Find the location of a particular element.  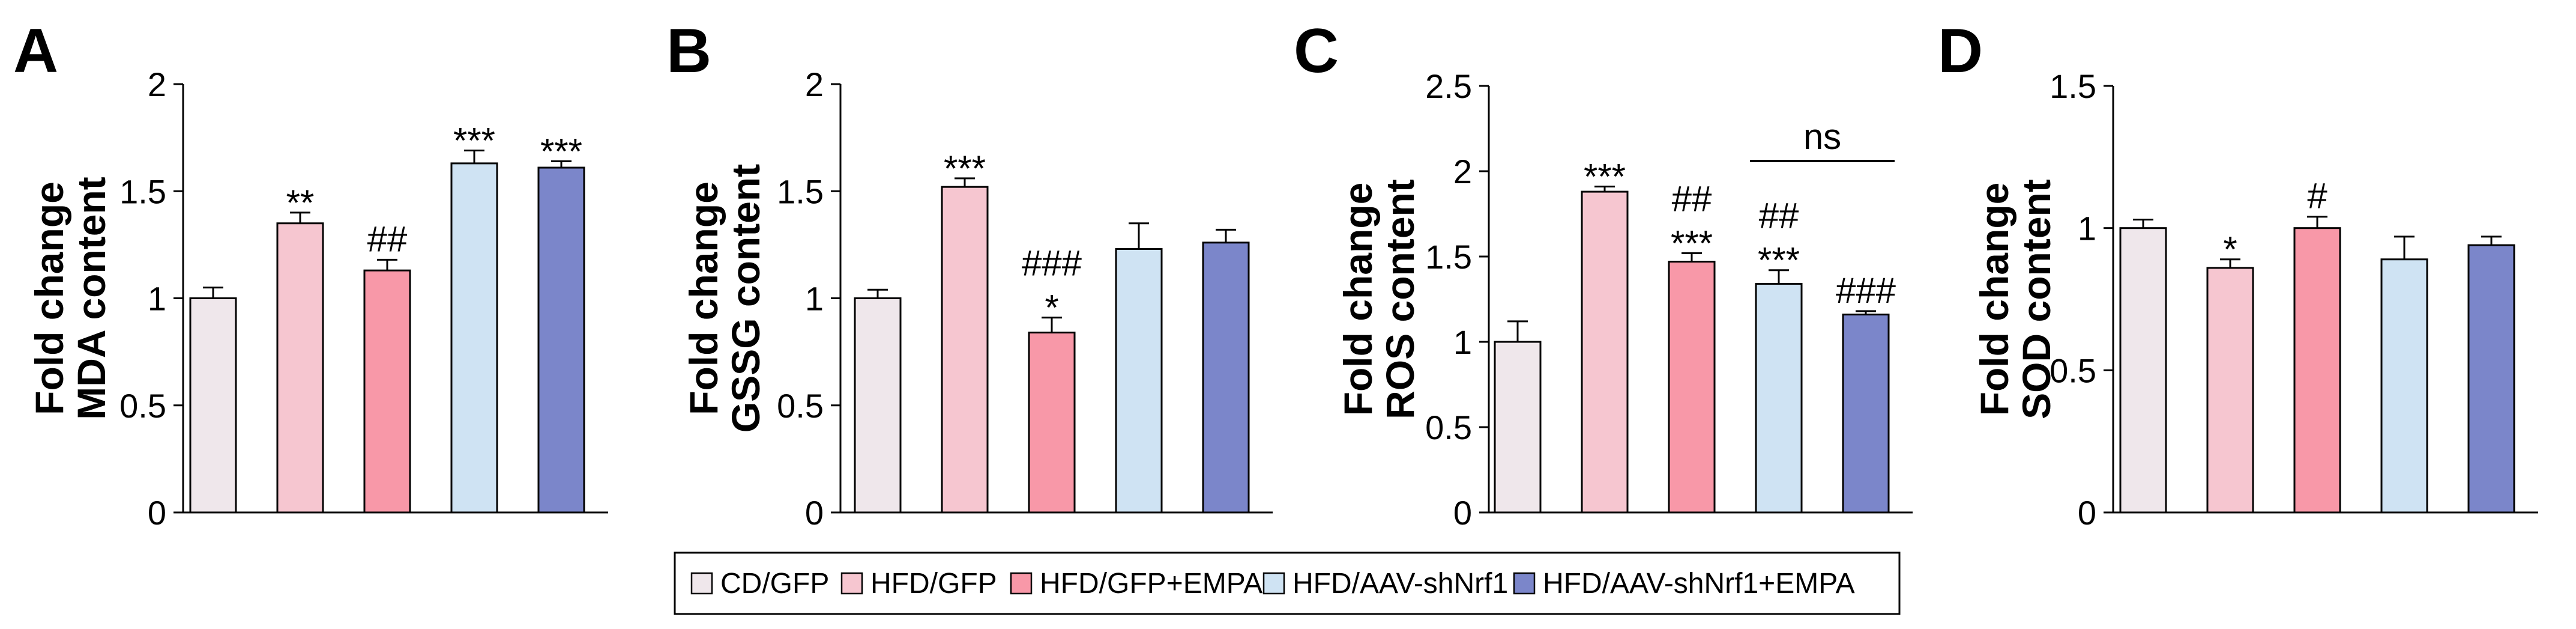

comparison-label: ns is located at coordinates (1822, 137).